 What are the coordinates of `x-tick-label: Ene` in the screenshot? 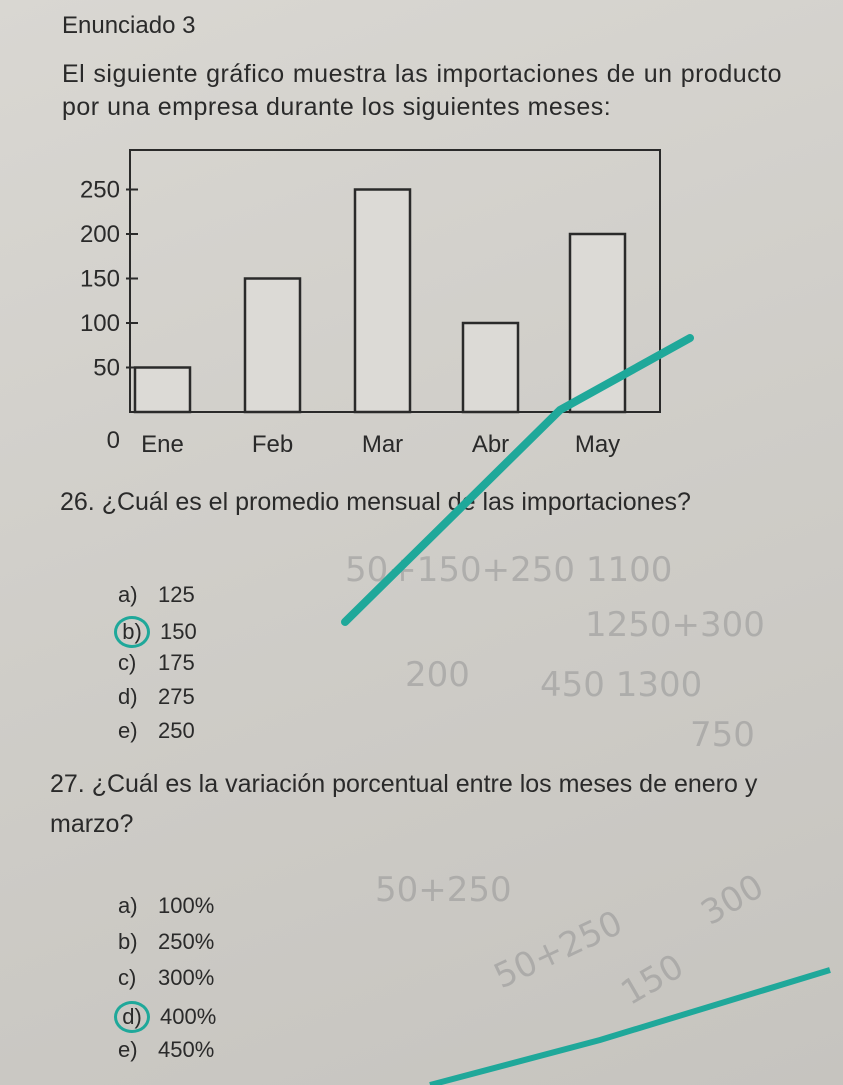 It's located at (162, 444).